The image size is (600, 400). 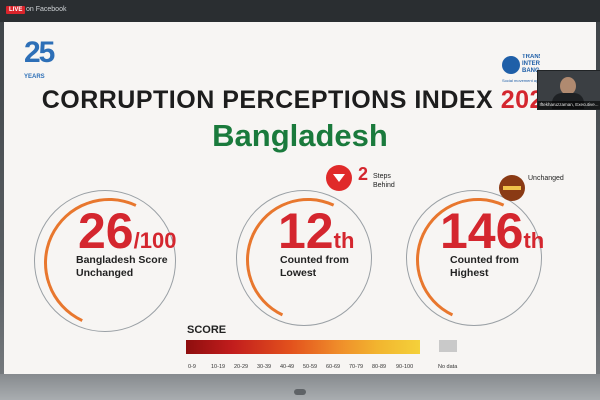 I want to click on score-circle, so click(x=105, y=261).